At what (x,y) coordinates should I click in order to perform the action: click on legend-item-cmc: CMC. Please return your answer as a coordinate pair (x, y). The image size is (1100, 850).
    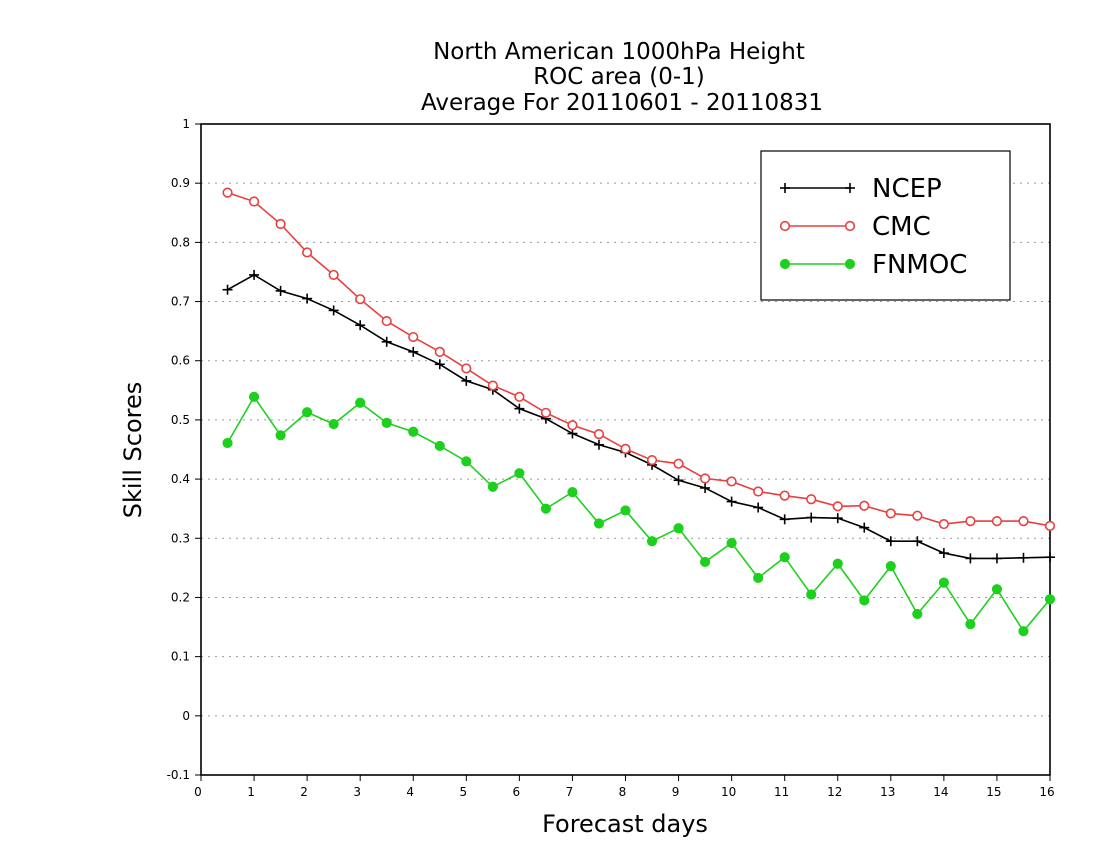
    Looking at the image, I should click on (855, 227).